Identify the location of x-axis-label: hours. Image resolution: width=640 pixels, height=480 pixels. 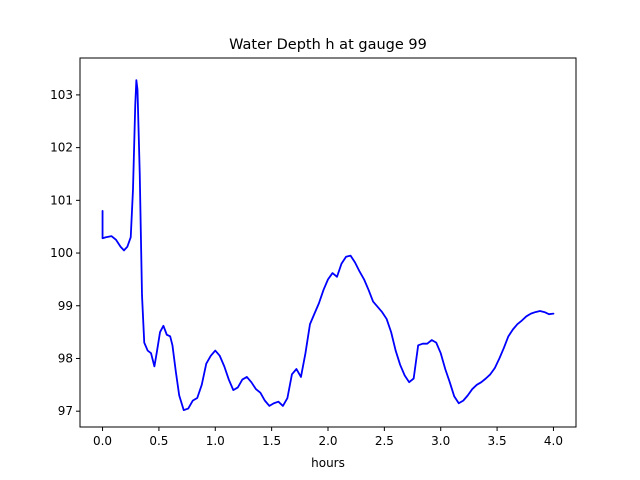
(328, 463).